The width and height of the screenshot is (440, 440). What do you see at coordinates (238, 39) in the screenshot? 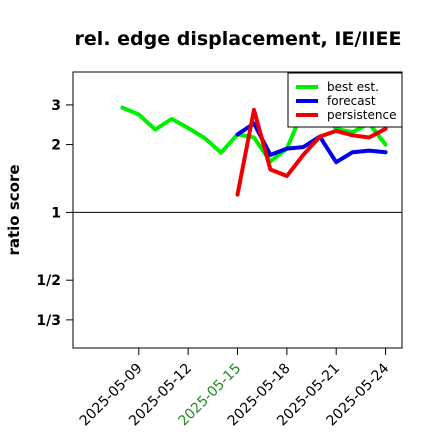
I see `chart-title: rel. edge displacement, IE/IIEE` at bounding box center [238, 39].